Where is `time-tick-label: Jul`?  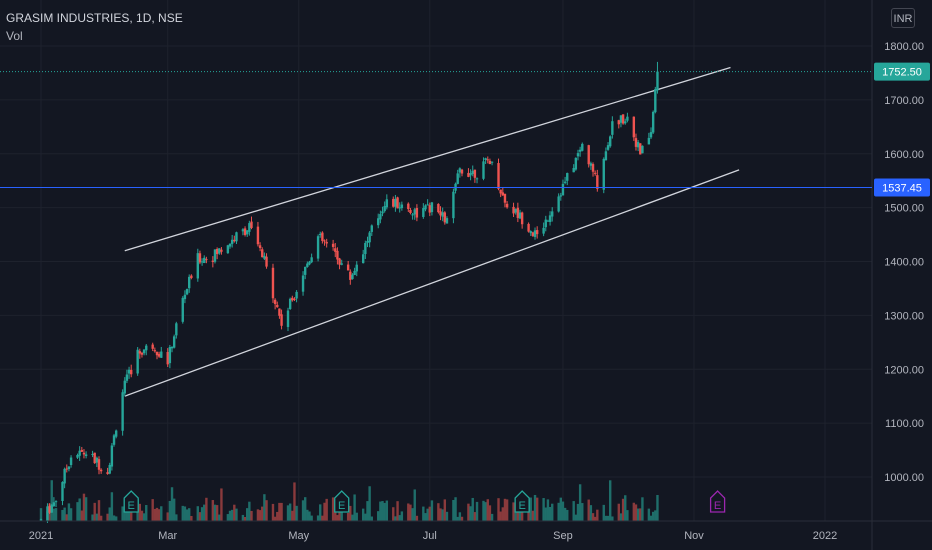 time-tick-label: Jul is located at coordinates (430, 536).